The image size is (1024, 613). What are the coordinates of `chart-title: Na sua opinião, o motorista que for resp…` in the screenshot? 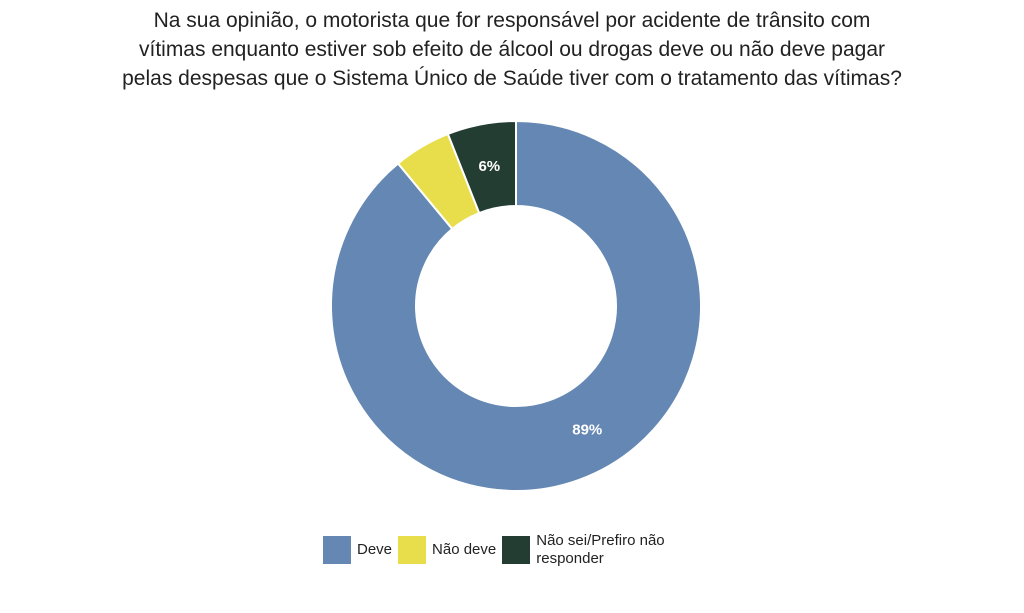 It's located at (512, 49).